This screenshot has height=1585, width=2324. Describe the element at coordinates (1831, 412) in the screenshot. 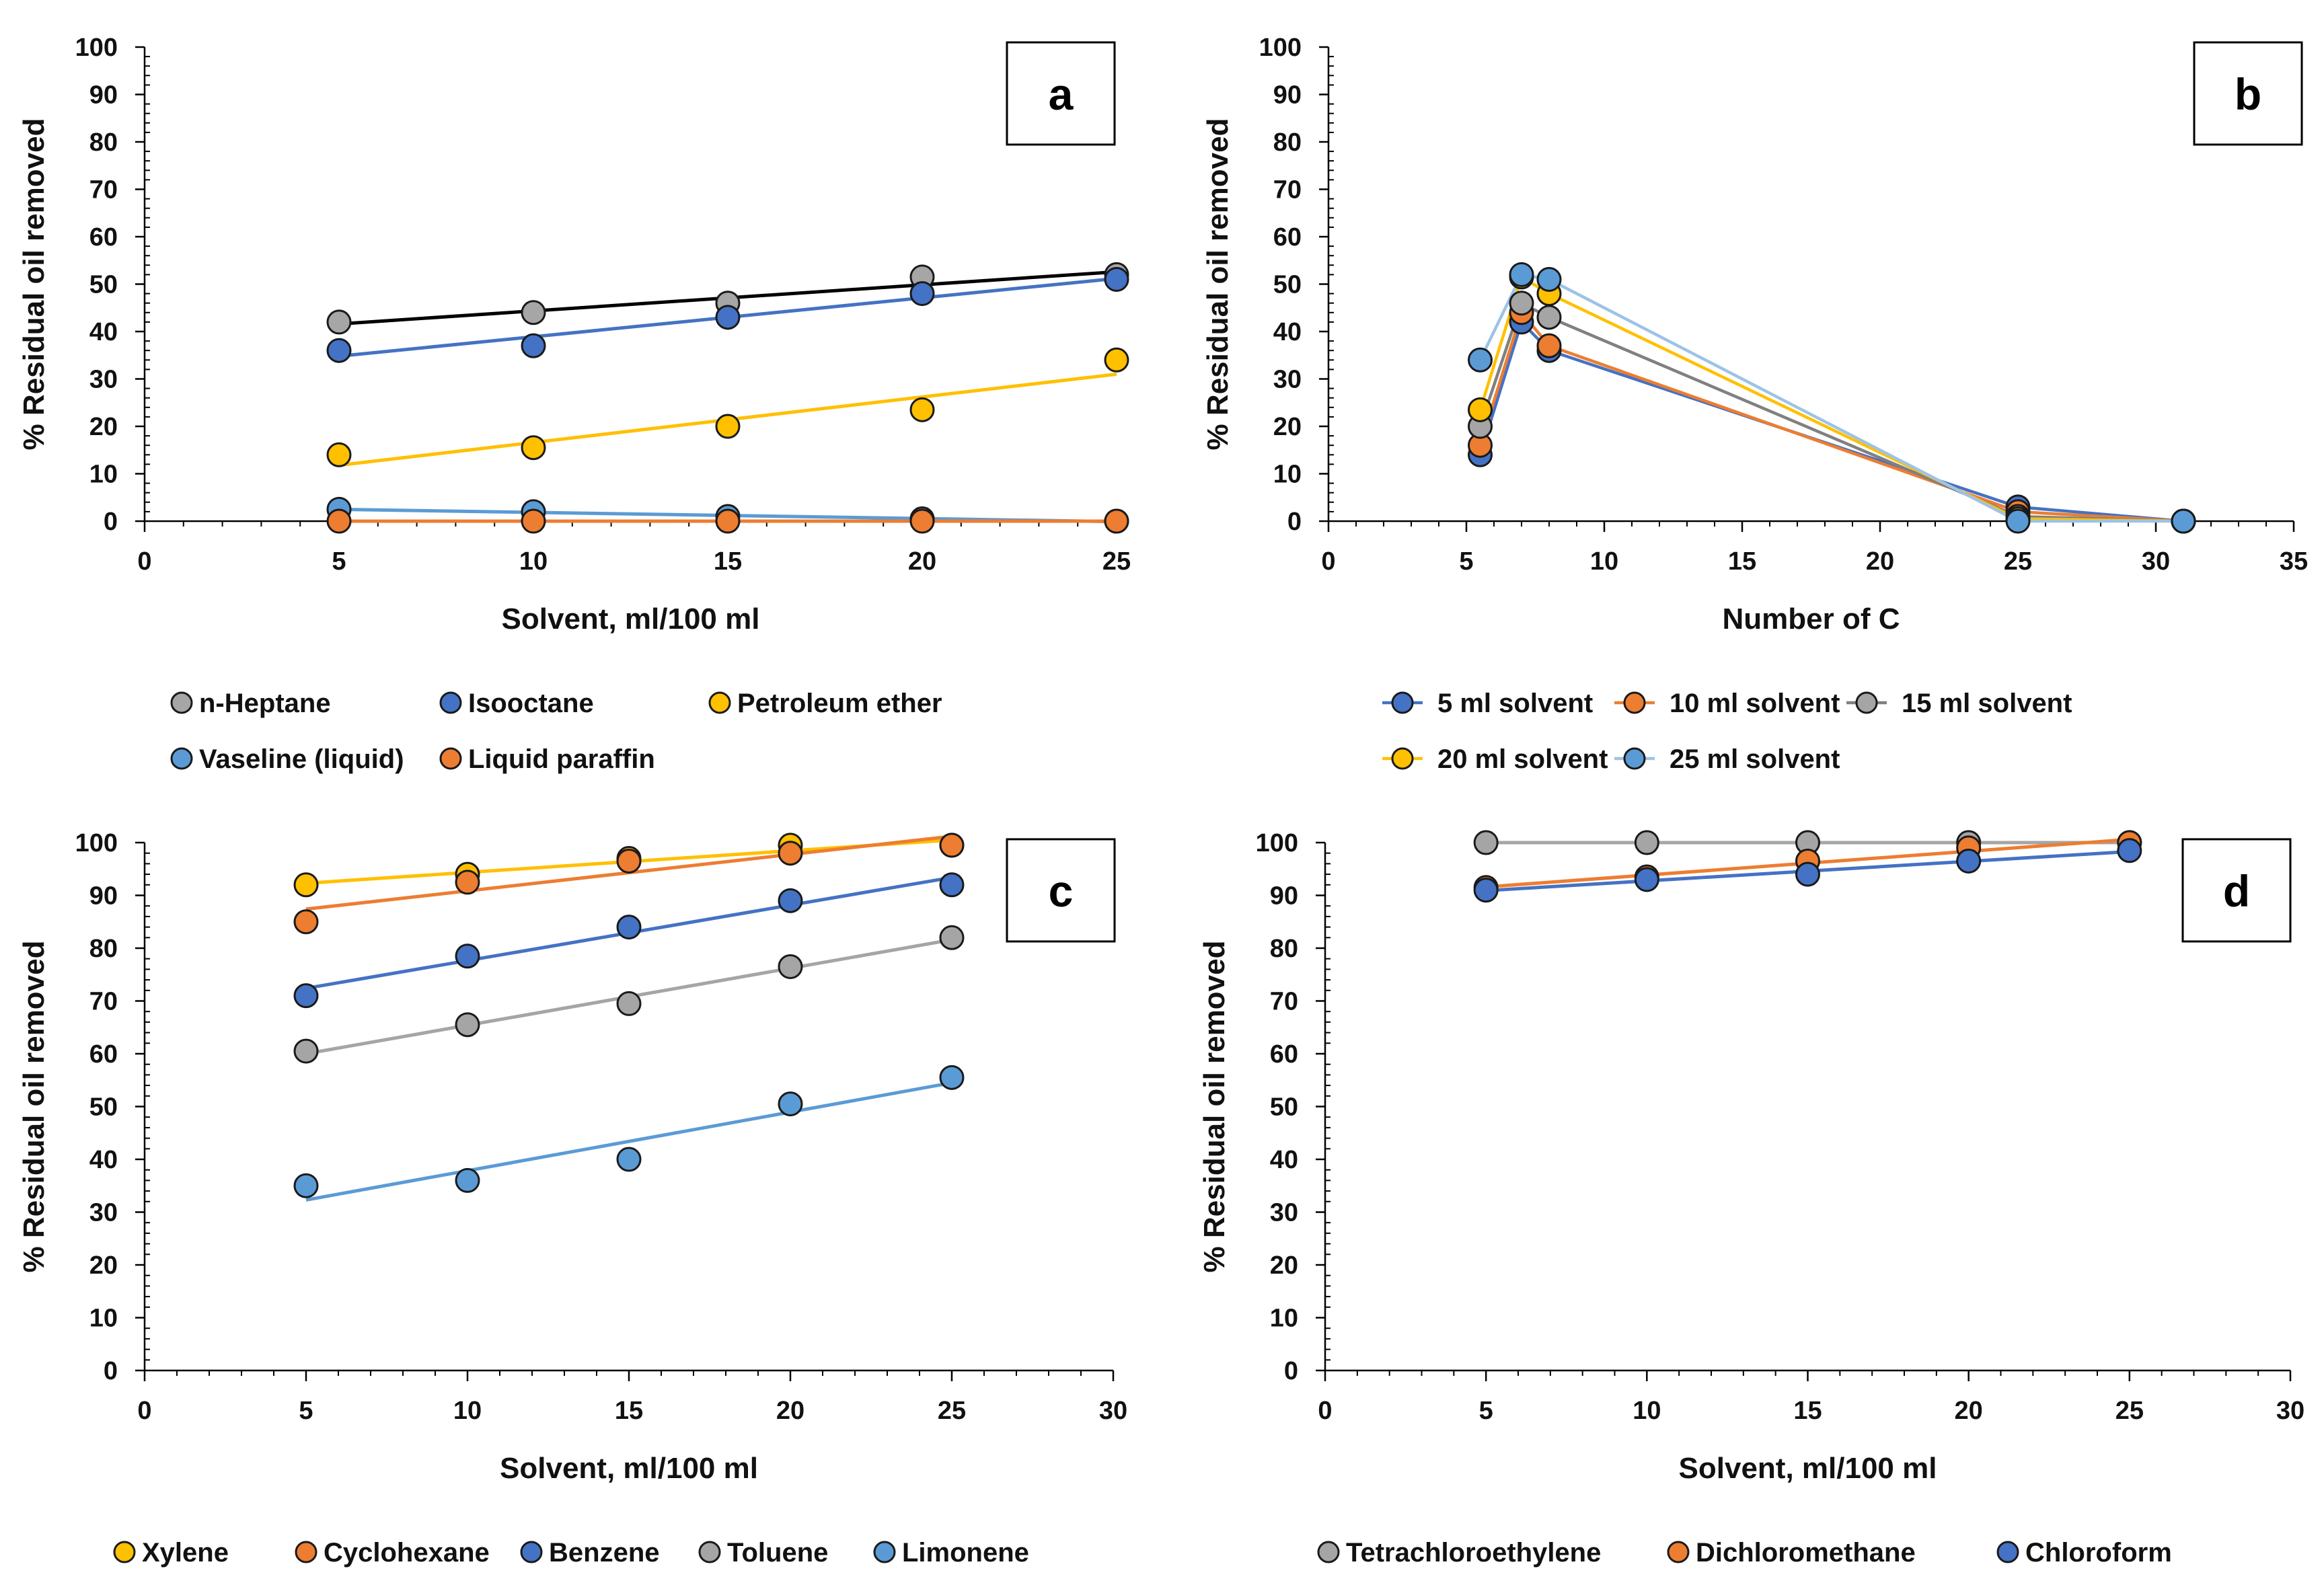

I see `series-line-15-ml-solvent` at that location.